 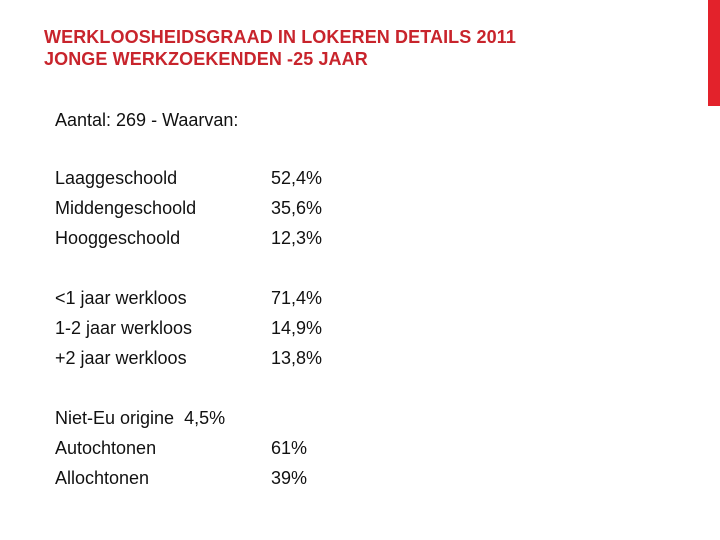 I want to click on non-eu-label: Niet-Eu origine, so click(x=115, y=418).